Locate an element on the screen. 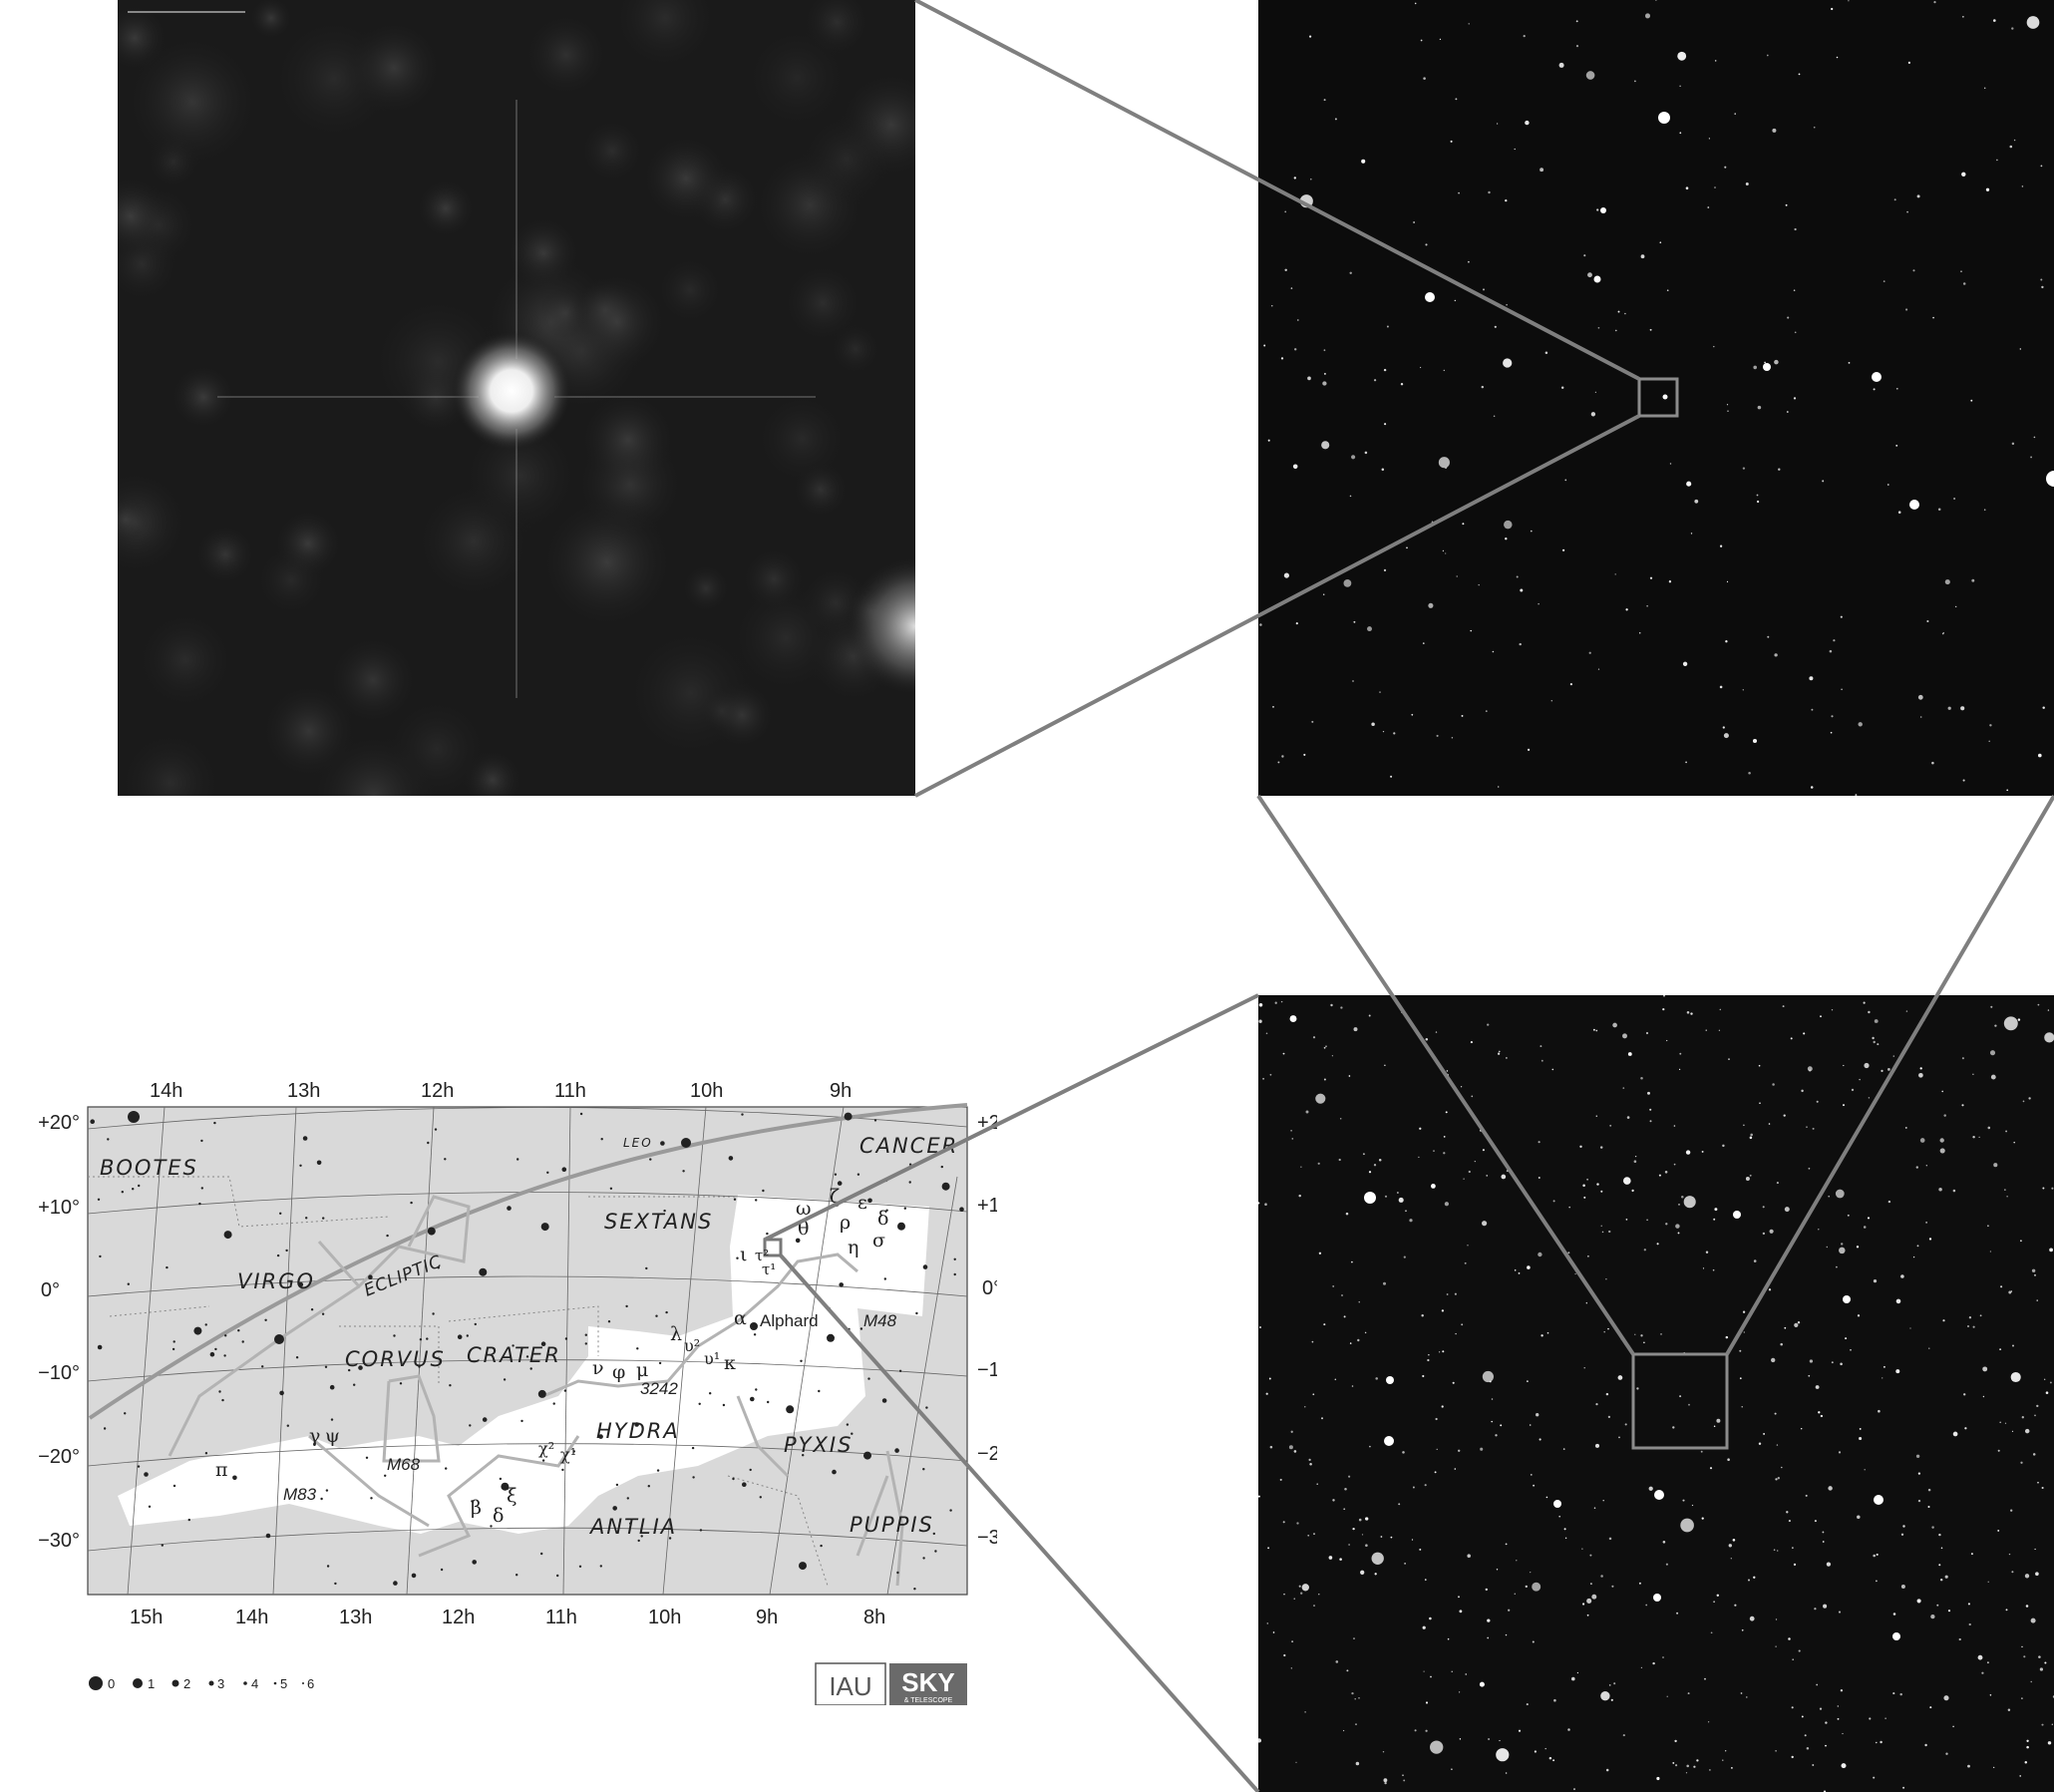  constellation-label-crater: CRATER is located at coordinates (514, 1355).